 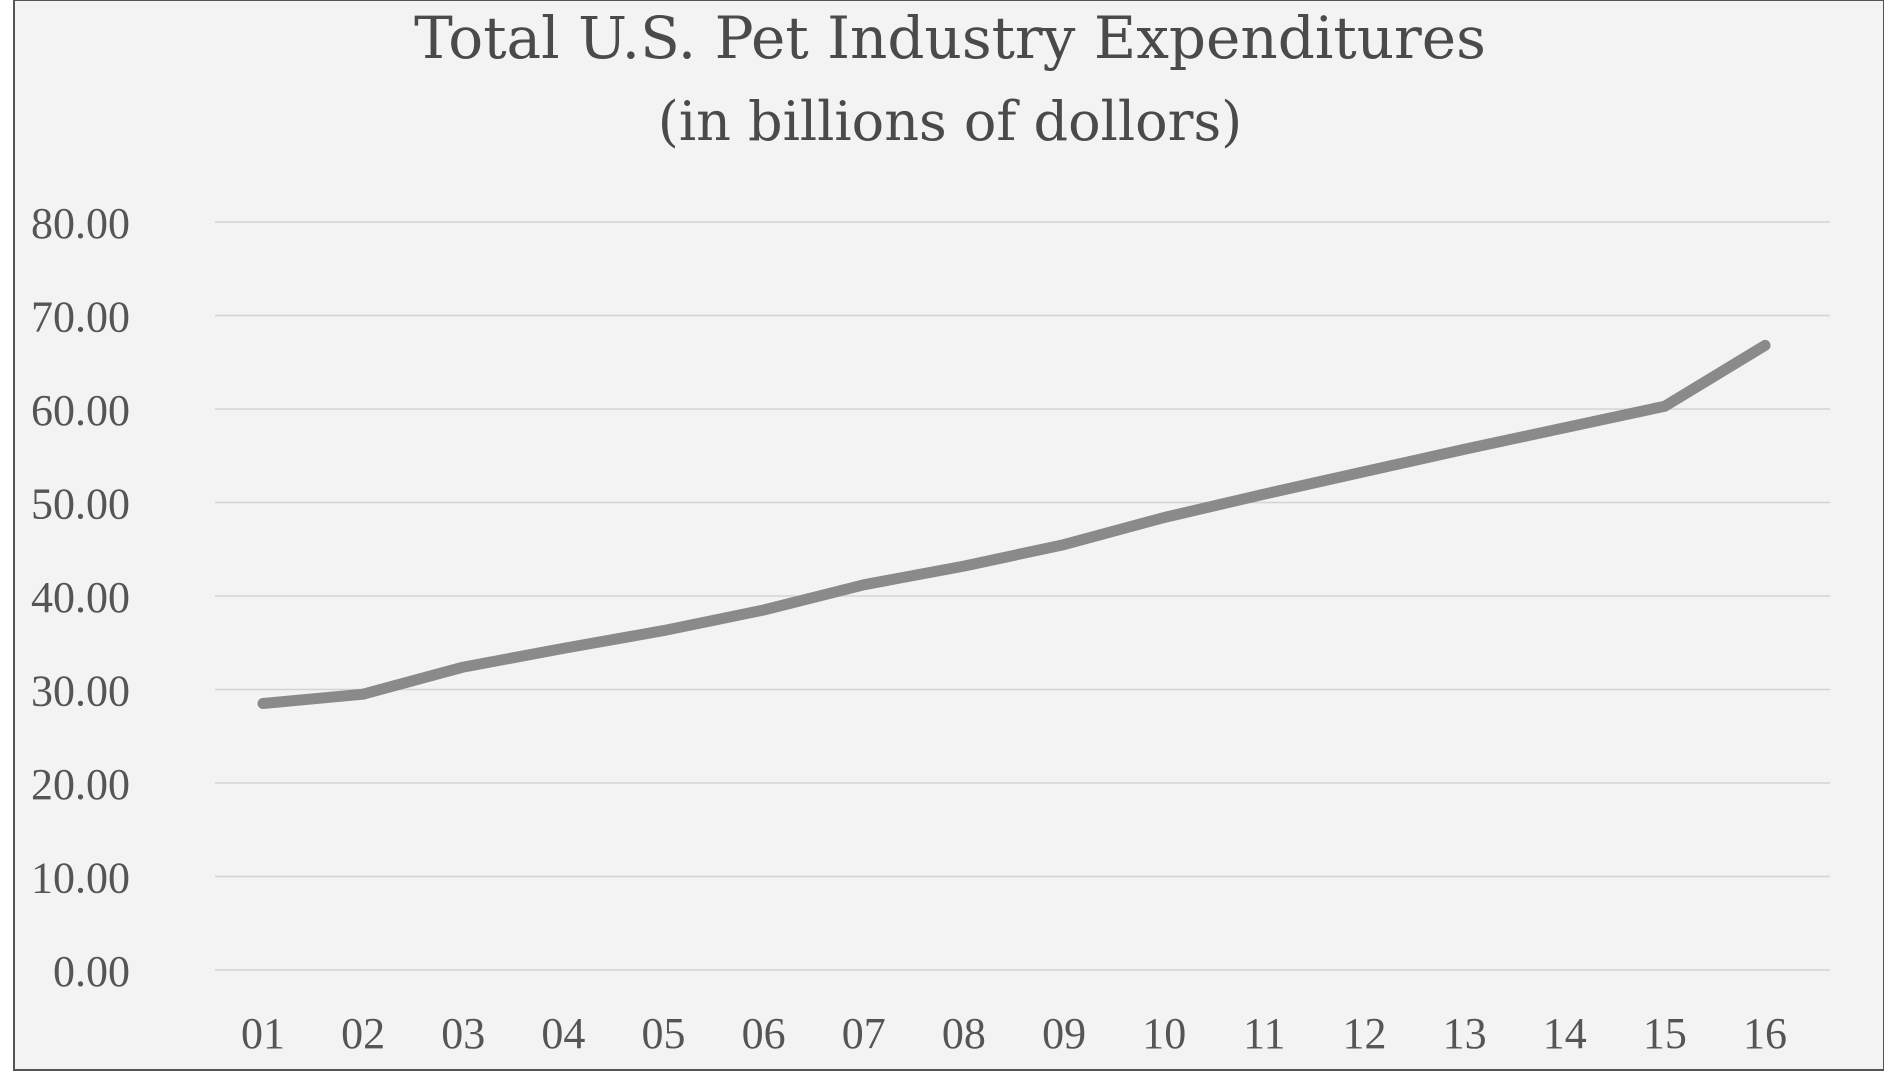 What do you see at coordinates (1364, 1033) in the screenshot?
I see `x-tick-label: 12` at bounding box center [1364, 1033].